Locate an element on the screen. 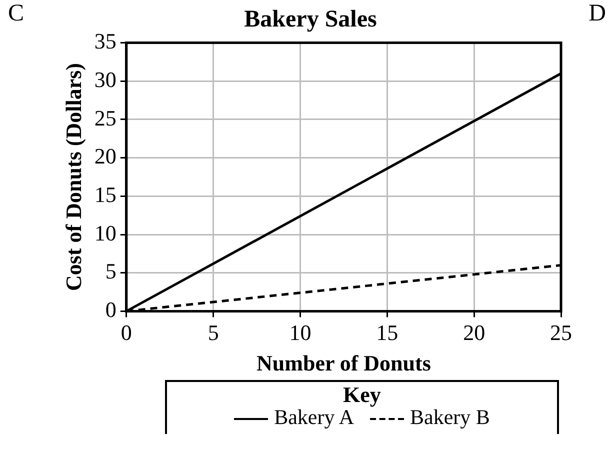 The height and width of the screenshot is (450, 613). x-tick-label: 0 is located at coordinates (126, 333).